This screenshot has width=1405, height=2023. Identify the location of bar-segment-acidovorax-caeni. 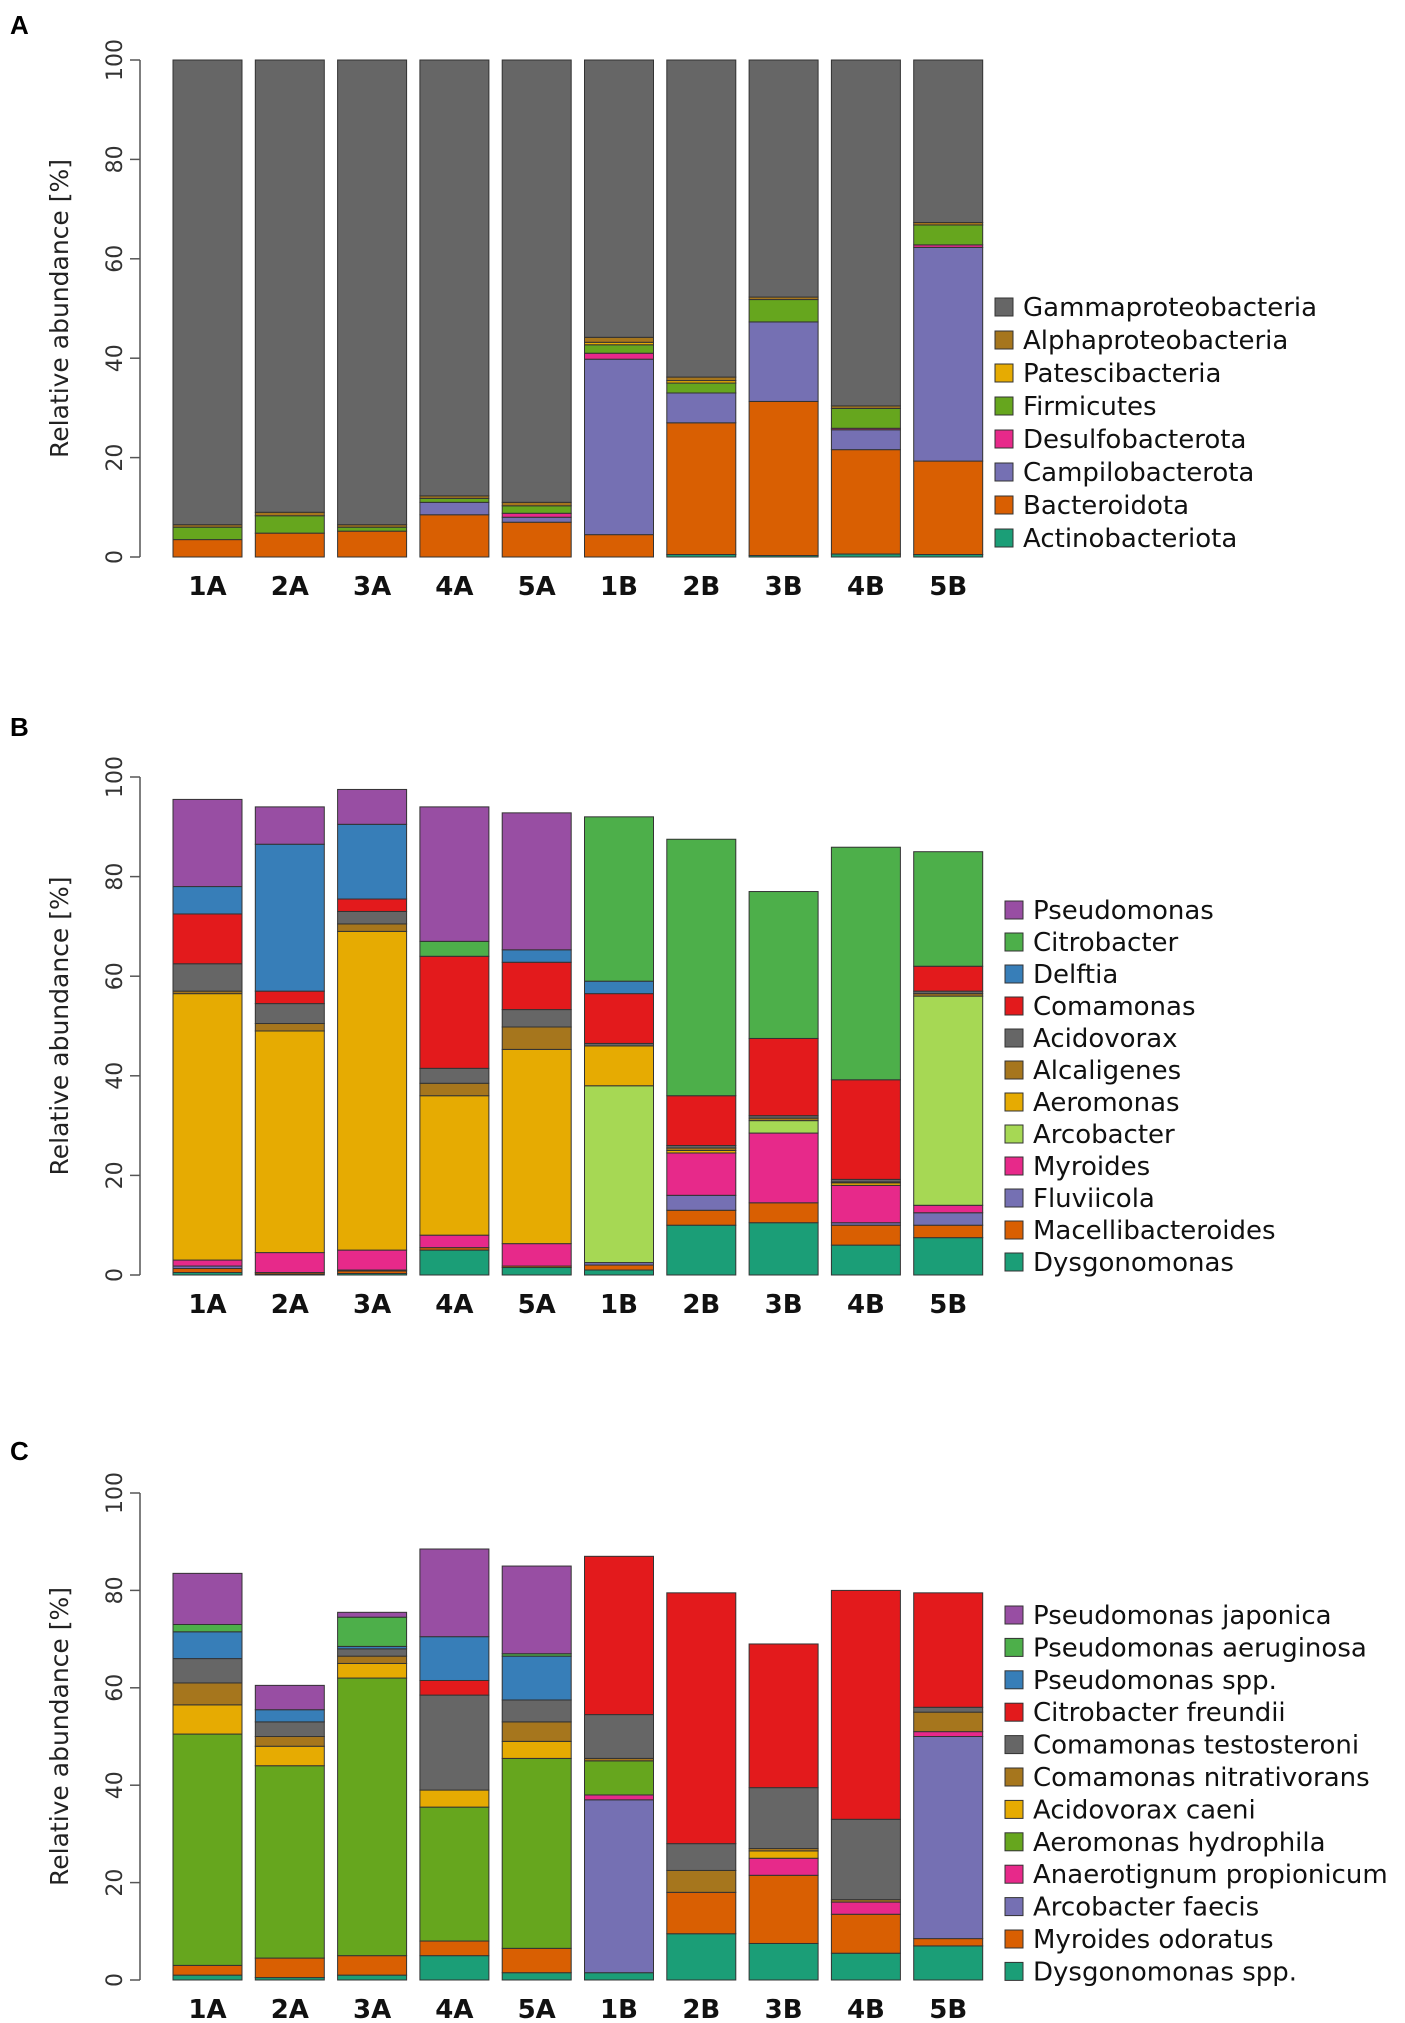
(289, 1756).